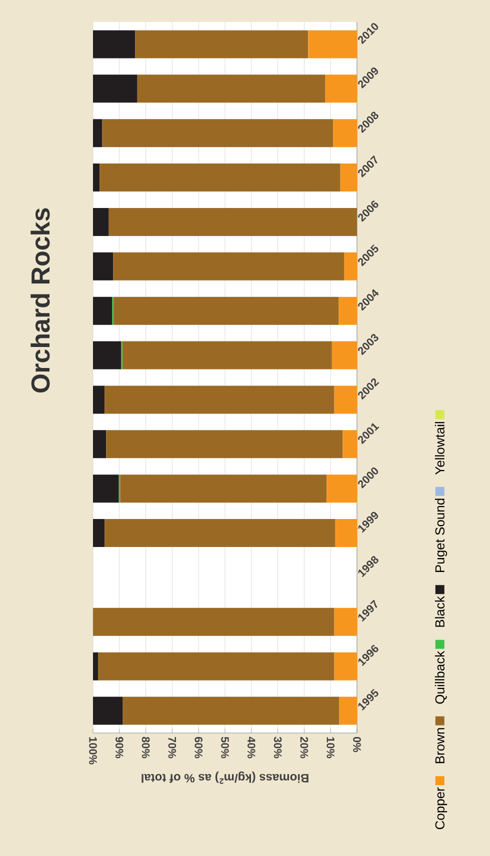  Describe the element at coordinates (439, 448) in the screenshot. I see `legend-label: Yellowtail` at that location.